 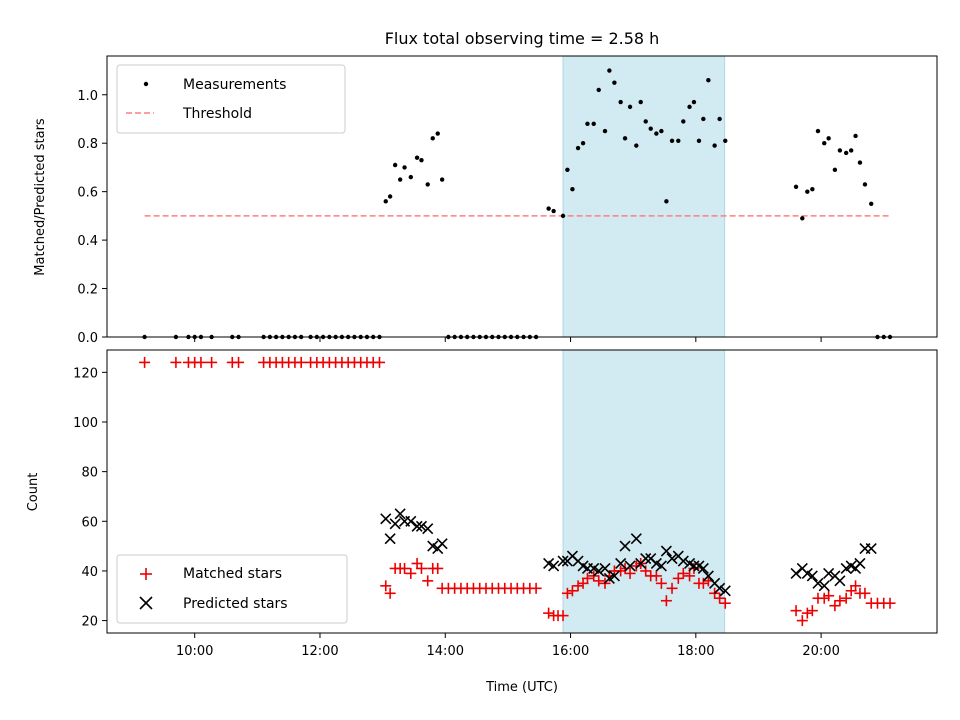 I want to click on top-highlight-span, so click(x=644, y=196).